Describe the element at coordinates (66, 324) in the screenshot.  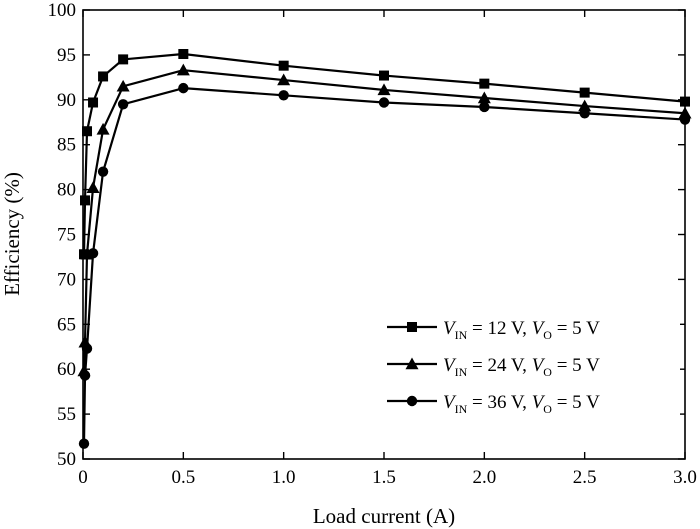
I see `y-tick-label: 65` at that location.